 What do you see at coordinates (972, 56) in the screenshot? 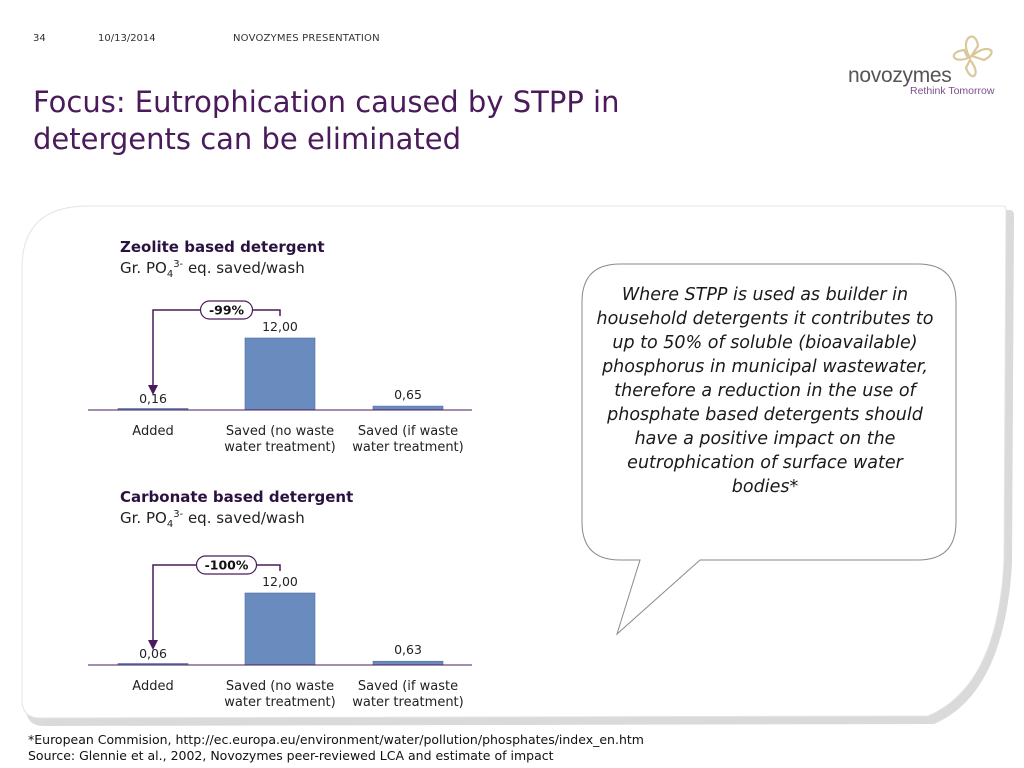
I see `logo-flower-icon` at bounding box center [972, 56].